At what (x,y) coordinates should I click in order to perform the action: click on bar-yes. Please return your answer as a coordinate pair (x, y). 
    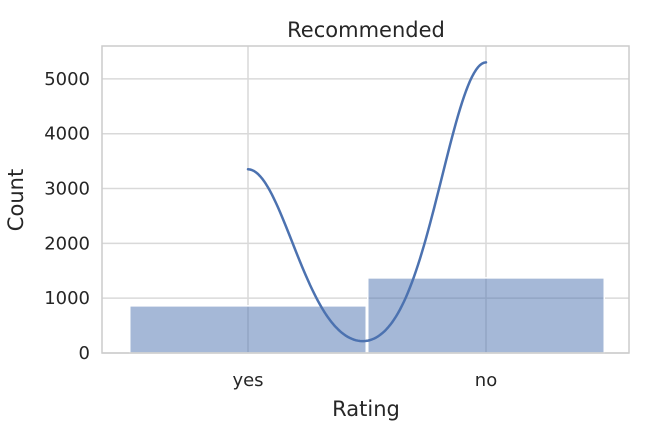
    Looking at the image, I should click on (248, 329).